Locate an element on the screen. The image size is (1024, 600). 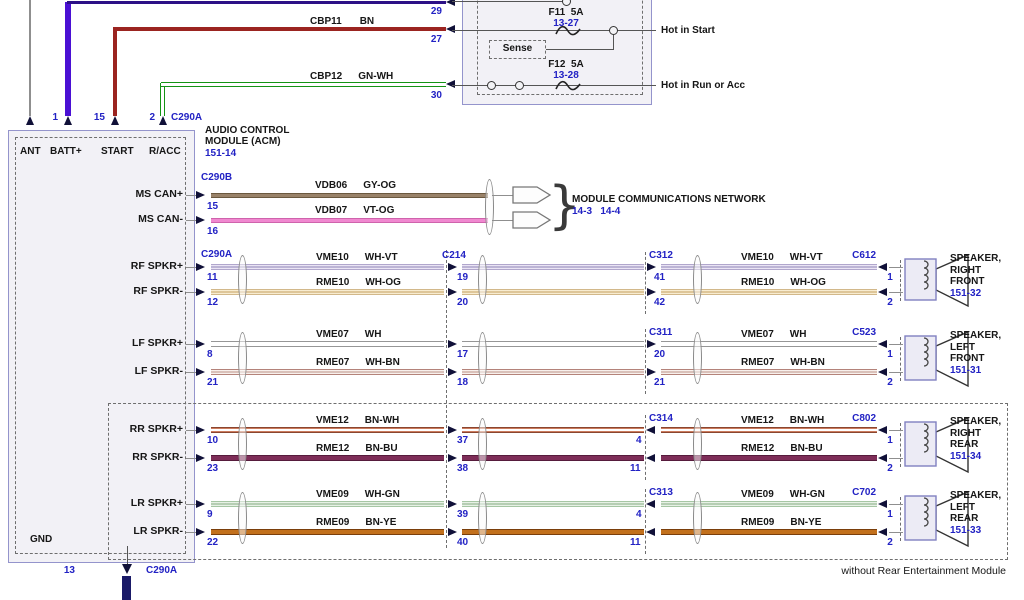
wire-rme09-seg2 is located at coordinates (553, 532).